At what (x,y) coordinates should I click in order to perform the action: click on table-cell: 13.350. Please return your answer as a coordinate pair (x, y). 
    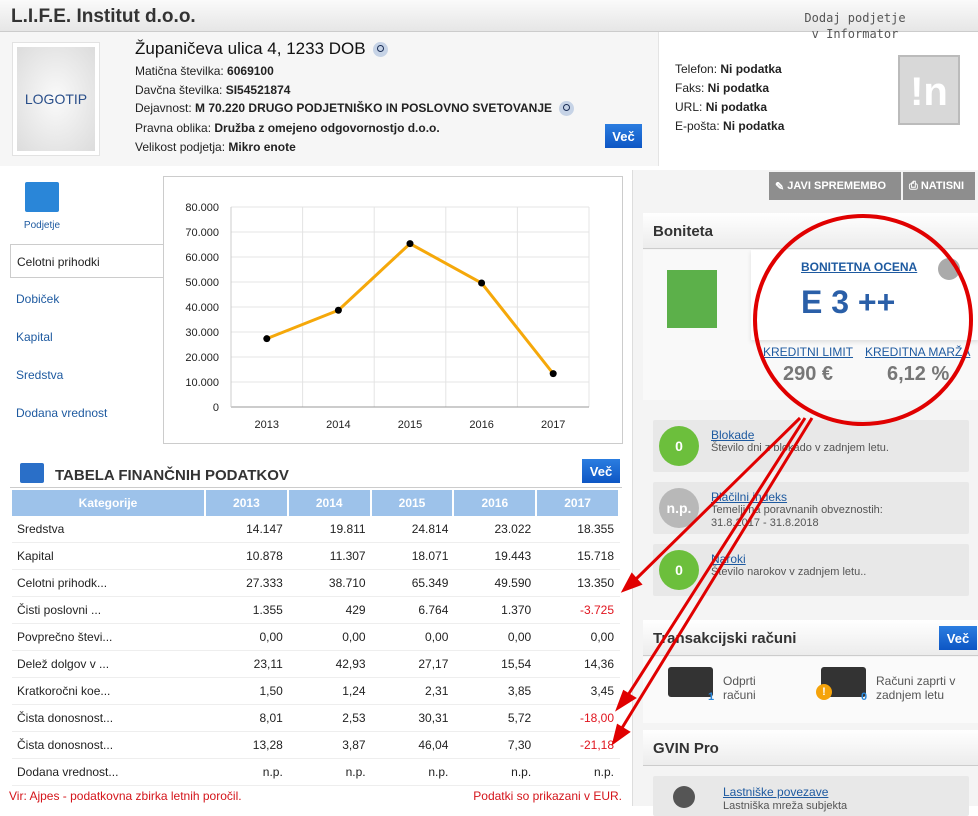
    Looking at the image, I should click on (578, 583).